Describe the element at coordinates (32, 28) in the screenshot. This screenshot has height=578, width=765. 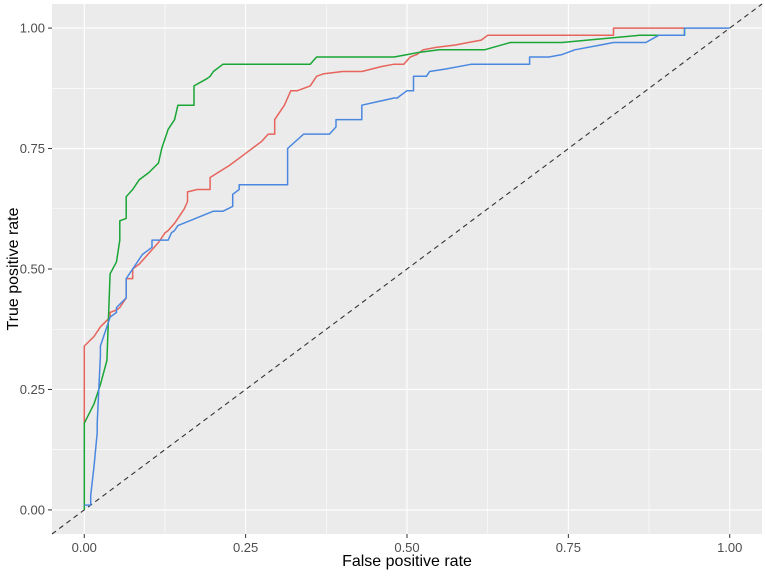
I see `y-tick-label: 1.00` at that location.